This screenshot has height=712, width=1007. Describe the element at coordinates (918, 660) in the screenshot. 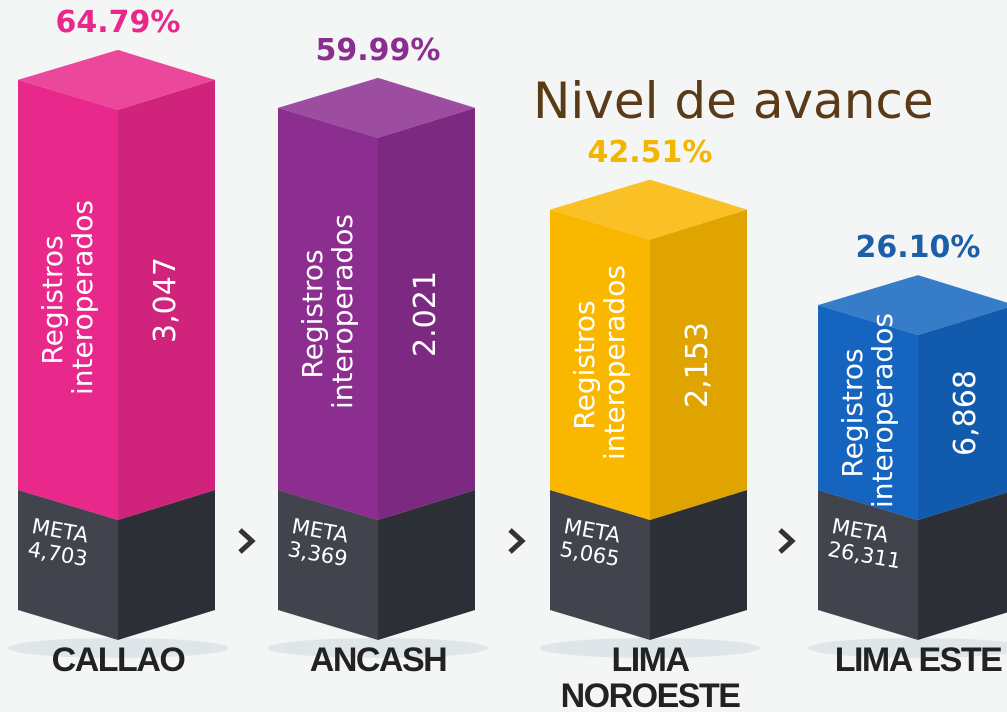

I see `category-label: LIMA ESTE` at that location.